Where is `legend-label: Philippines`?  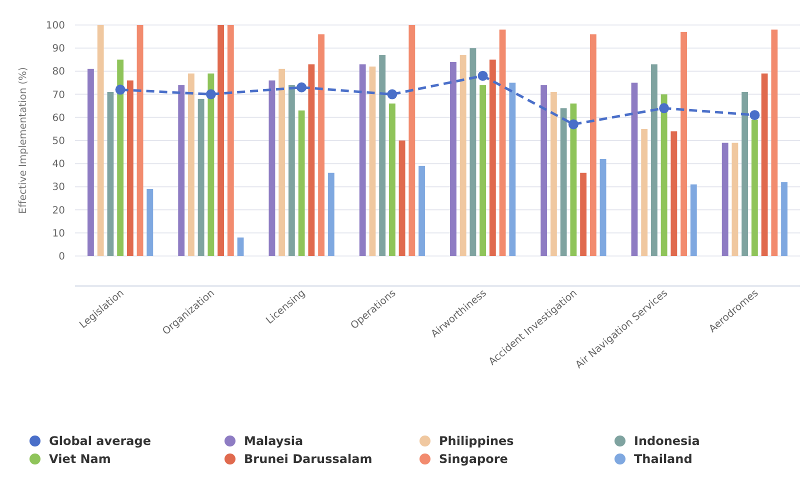
legend-label: Philippines is located at coordinates (476, 441).